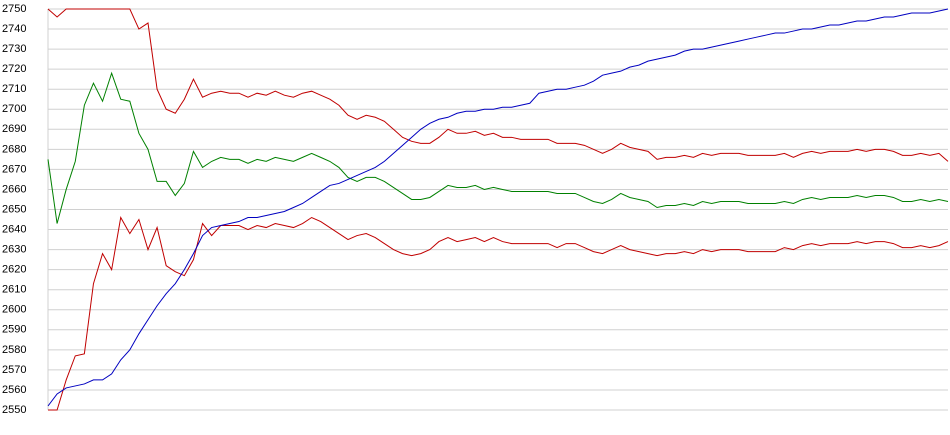  What do you see at coordinates (14, 129) in the screenshot?
I see `y-tick-label: 2690` at bounding box center [14, 129].